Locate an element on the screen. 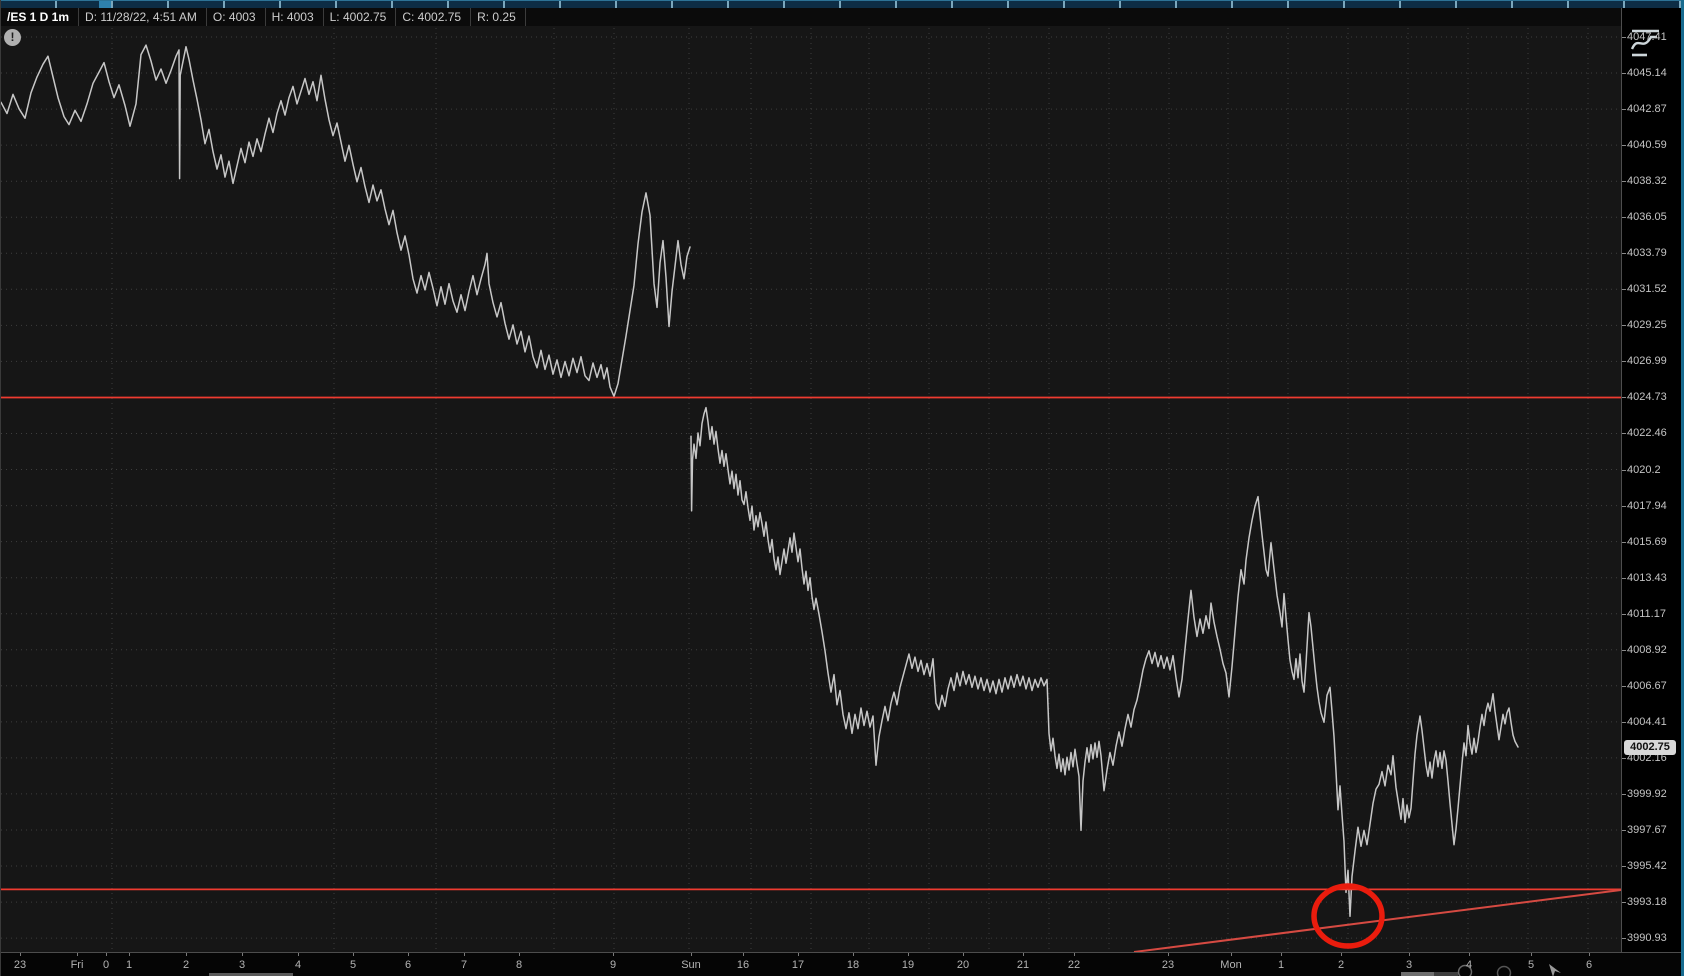 The width and height of the screenshot is (1684, 976). circle-annotation is located at coordinates (1348, 916).